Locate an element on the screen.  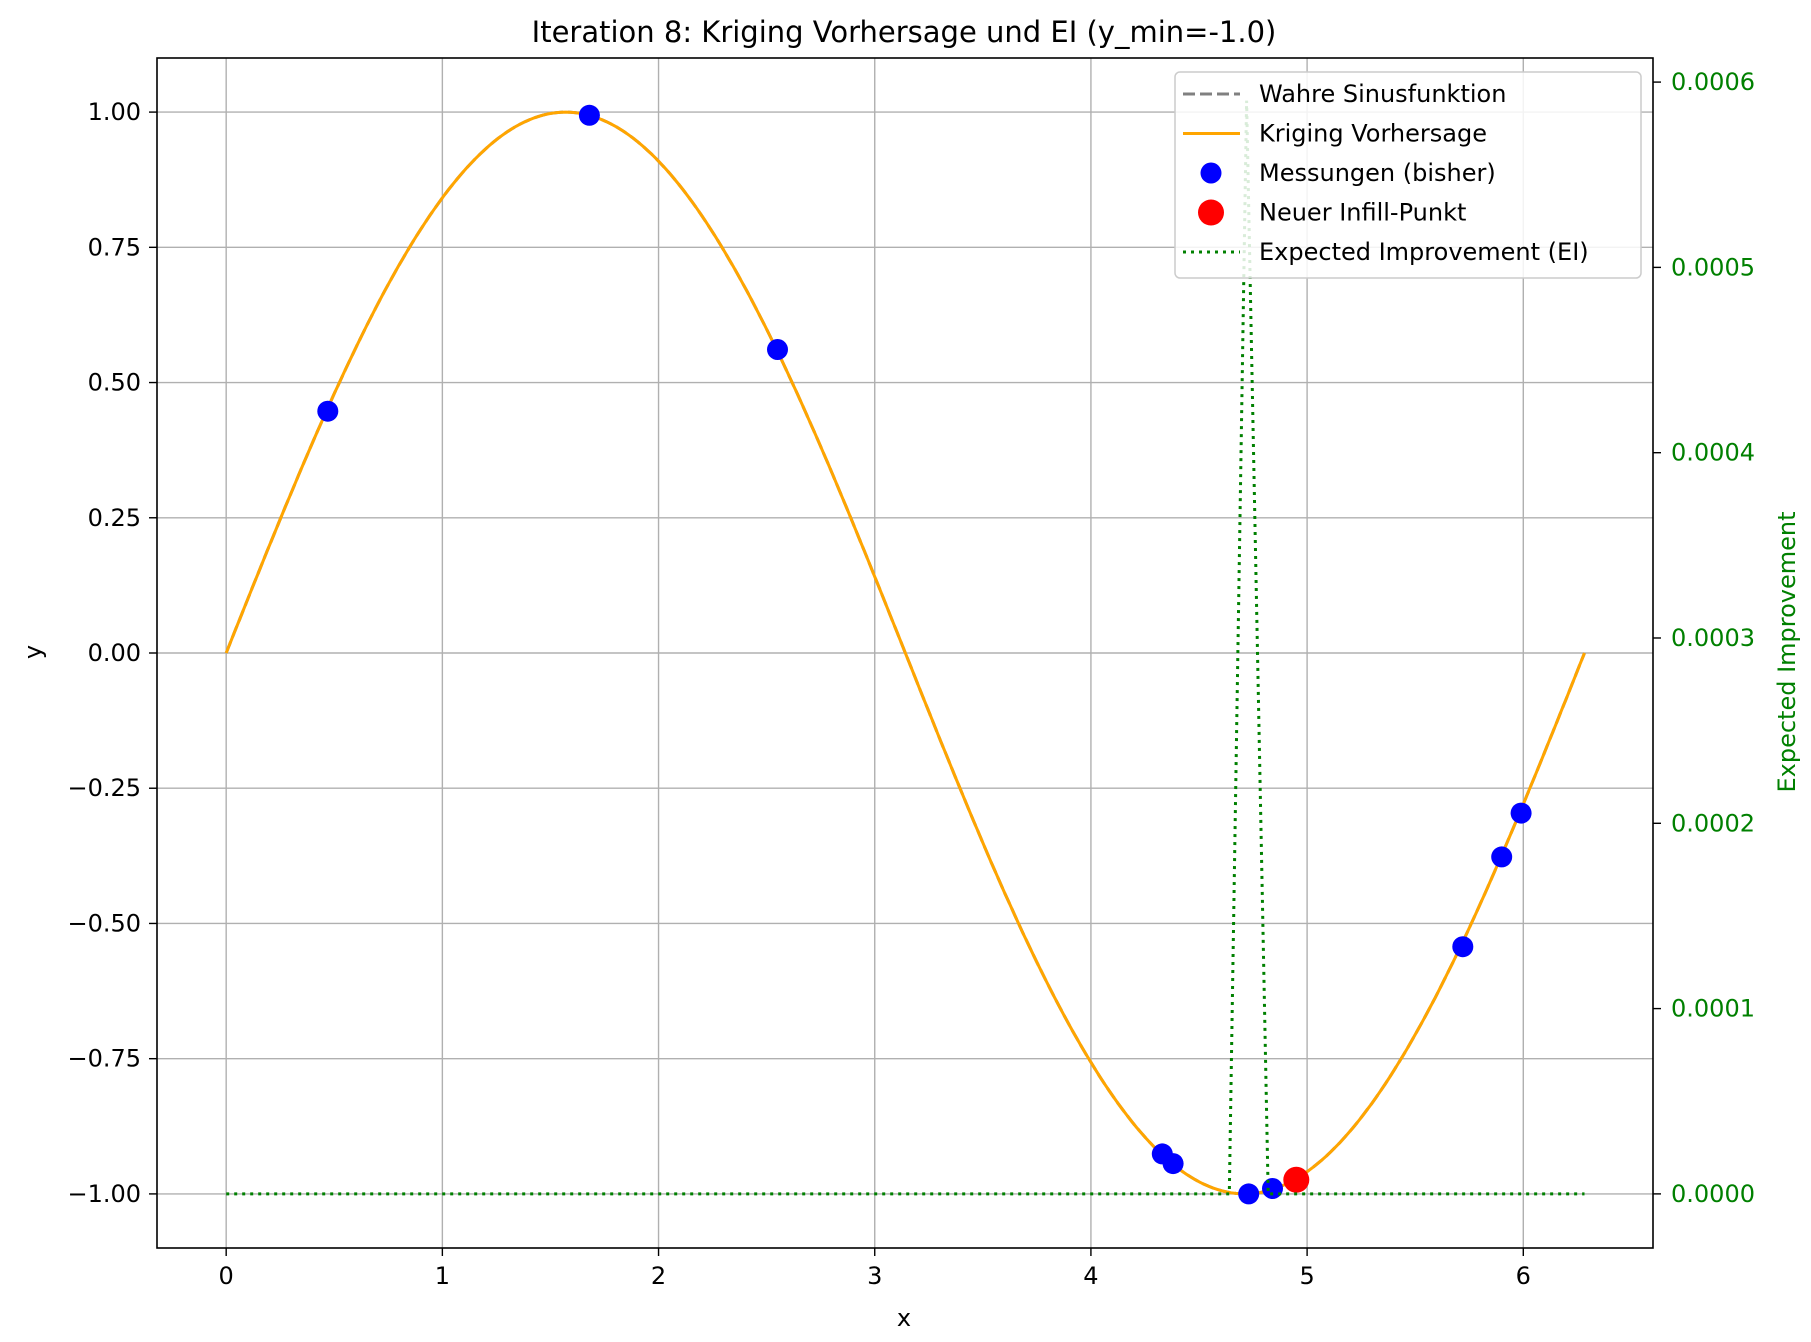
y-tick-label: −1.00 is located at coordinates (104, 1194).